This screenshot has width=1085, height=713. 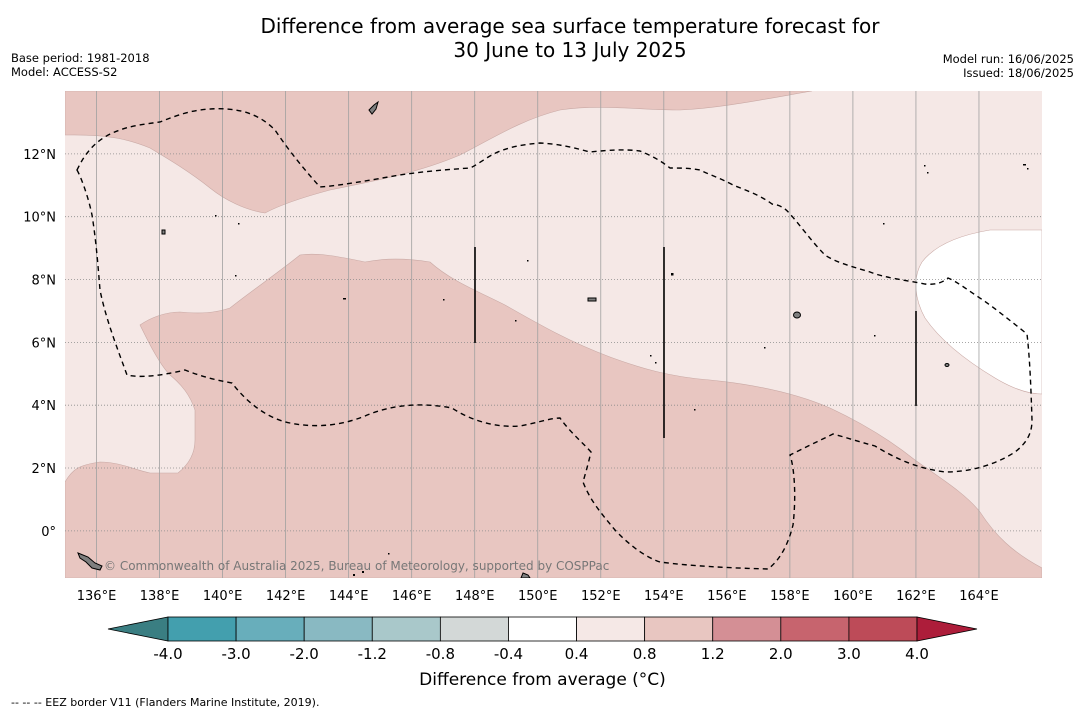 I want to click on latitude-labels: 12°N 10°N 8°N 6°N 4°N 2°N 0°, so click(x=39, y=344).